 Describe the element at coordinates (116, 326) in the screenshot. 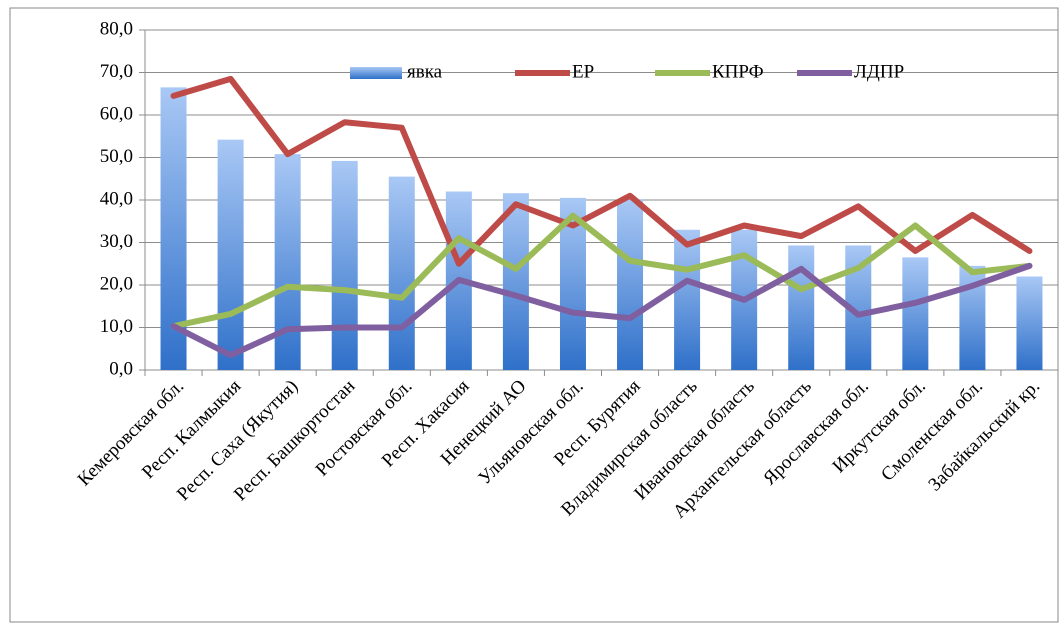

I see `y-tick-label: 10,0` at that location.